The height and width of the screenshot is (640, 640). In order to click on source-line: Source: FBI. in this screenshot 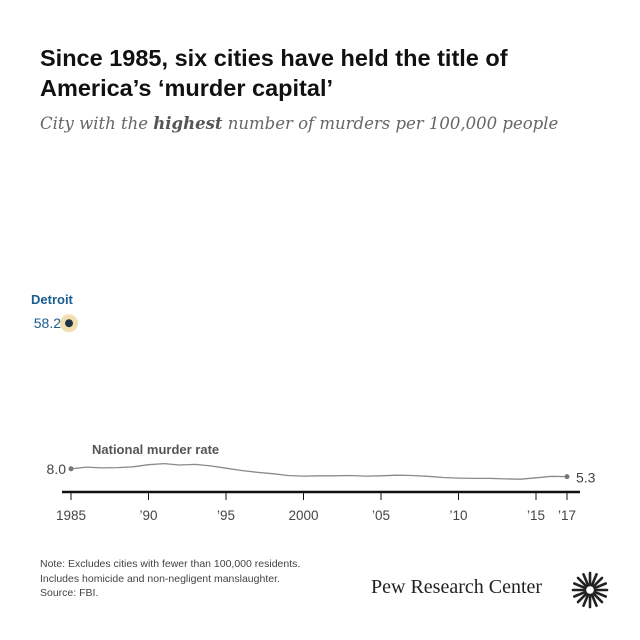, I will do `click(69, 593)`.